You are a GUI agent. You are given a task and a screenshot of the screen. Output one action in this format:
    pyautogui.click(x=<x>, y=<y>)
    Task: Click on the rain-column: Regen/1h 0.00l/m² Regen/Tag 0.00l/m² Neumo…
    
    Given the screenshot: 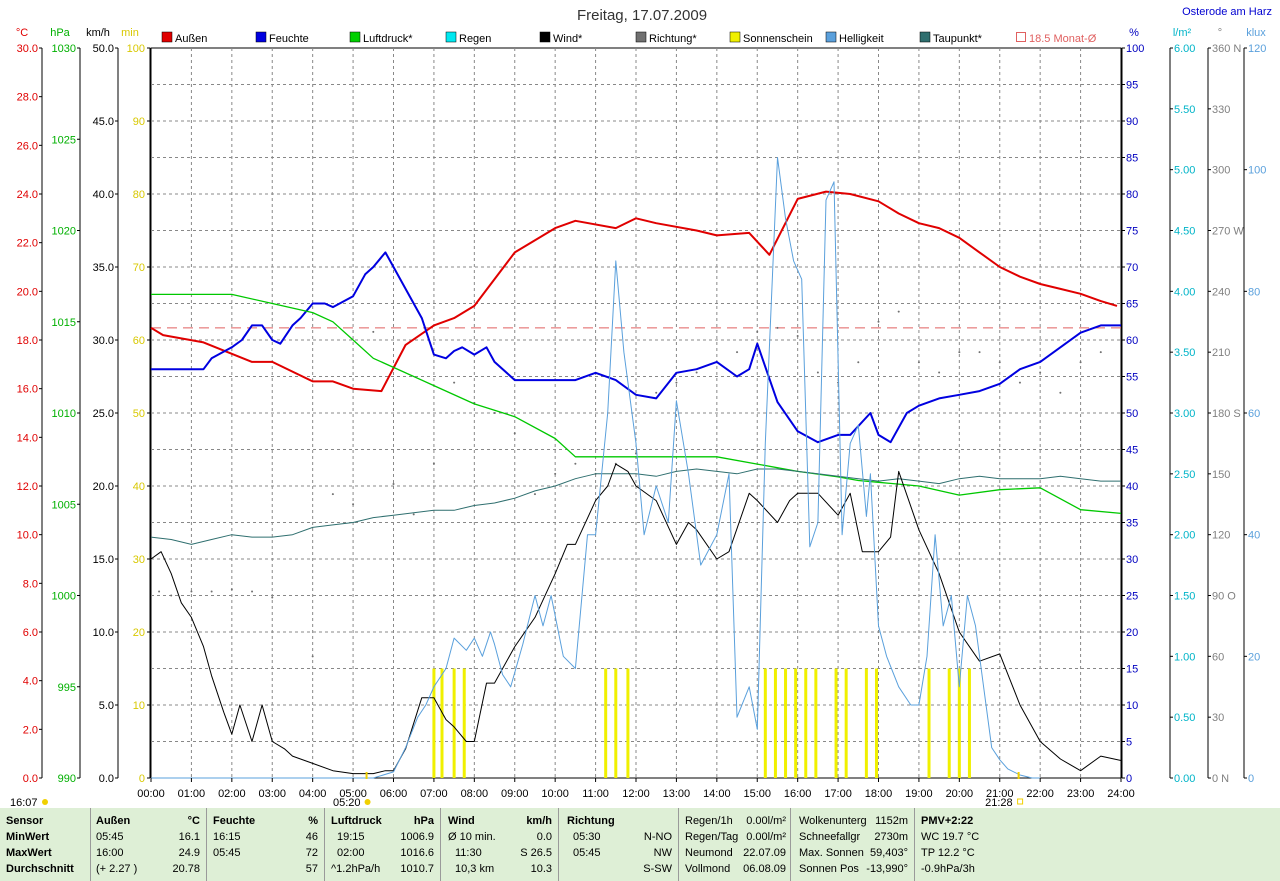 What is the action you would take?
    pyautogui.click(x=734, y=844)
    